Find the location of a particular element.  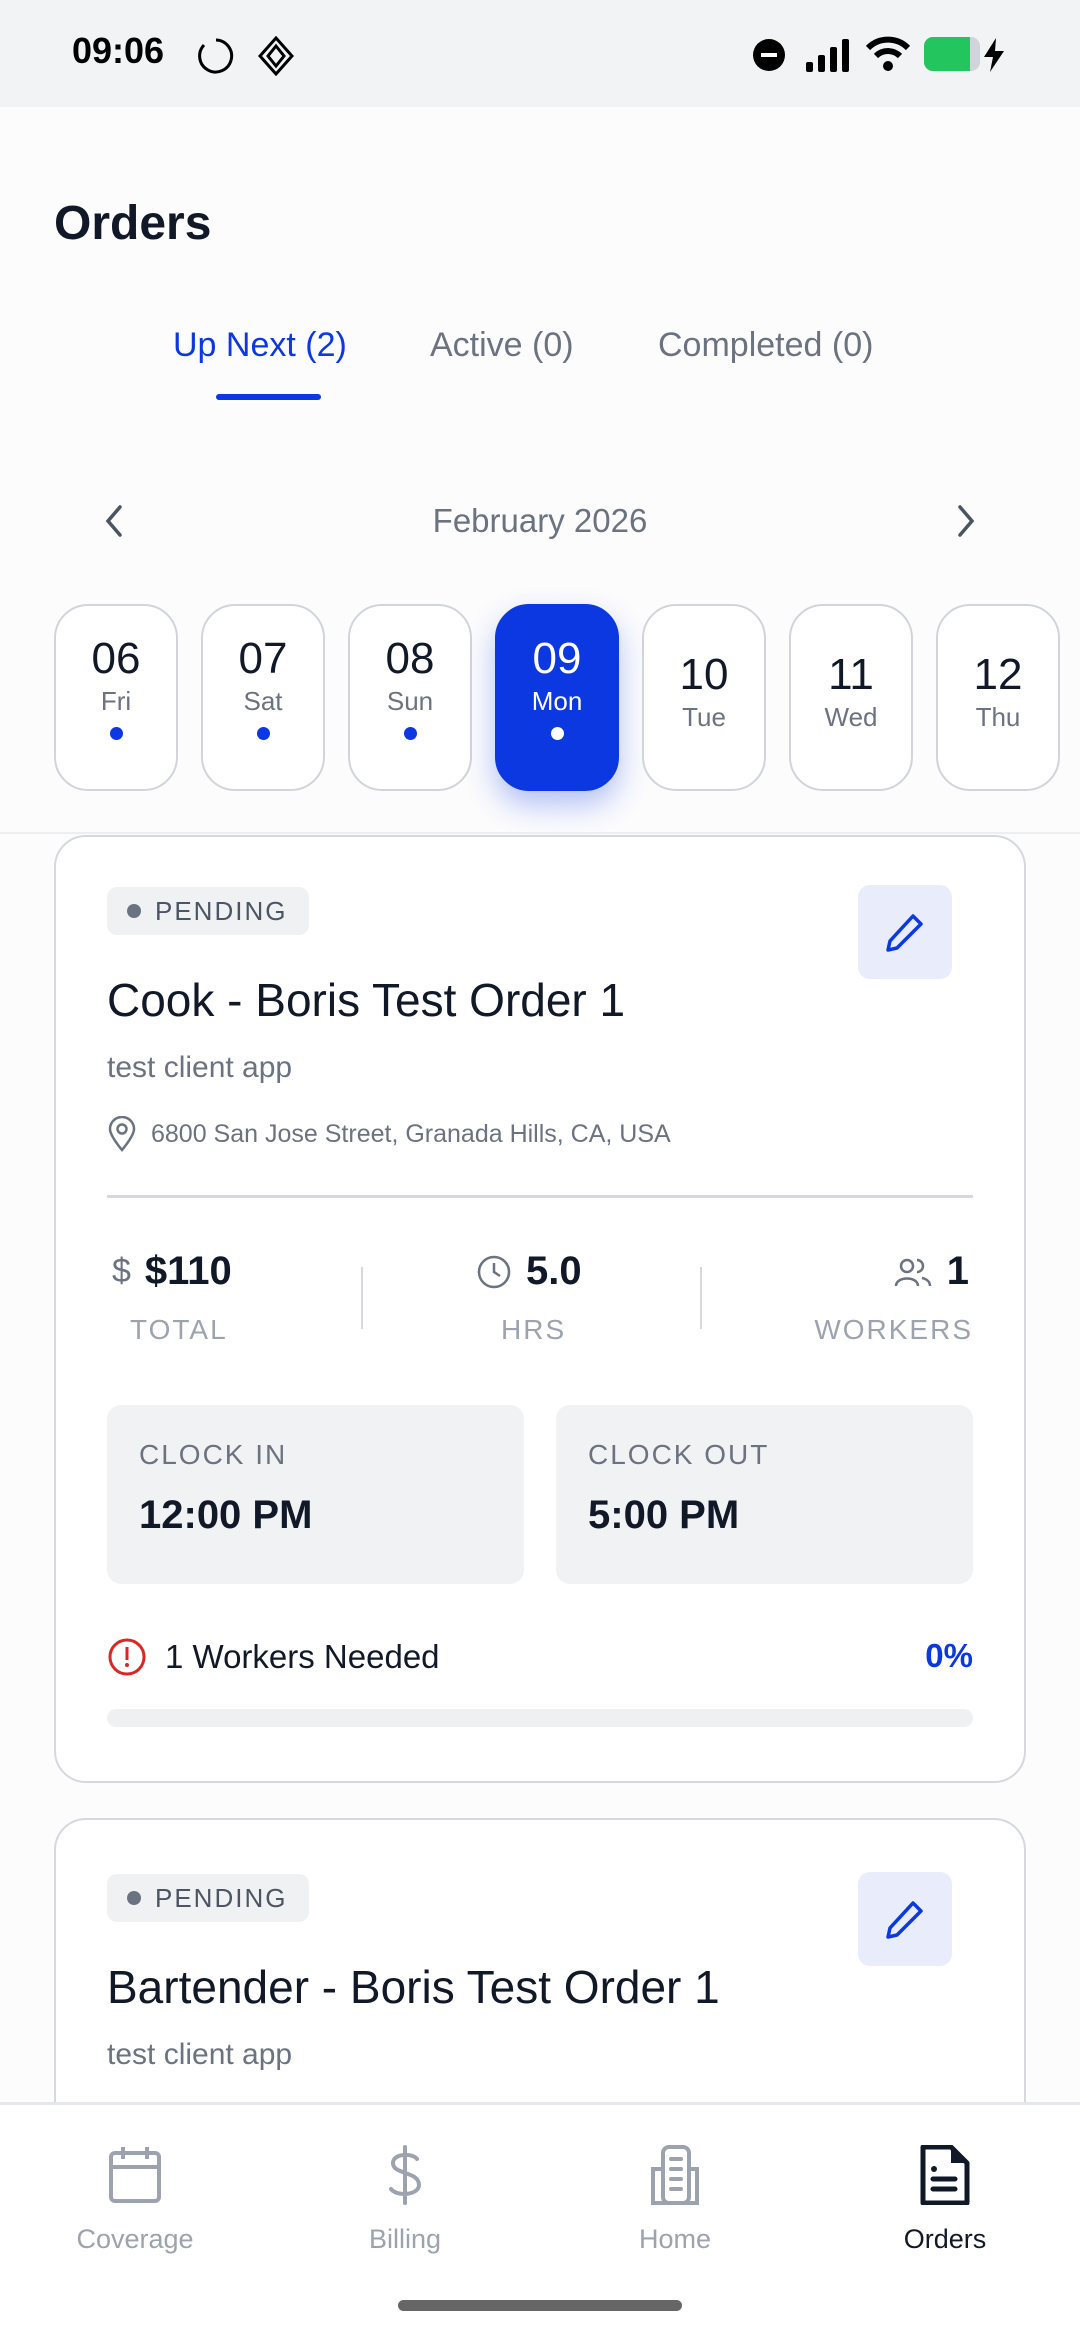

date-pill-09: 09 Mon is located at coordinates (557, 697).